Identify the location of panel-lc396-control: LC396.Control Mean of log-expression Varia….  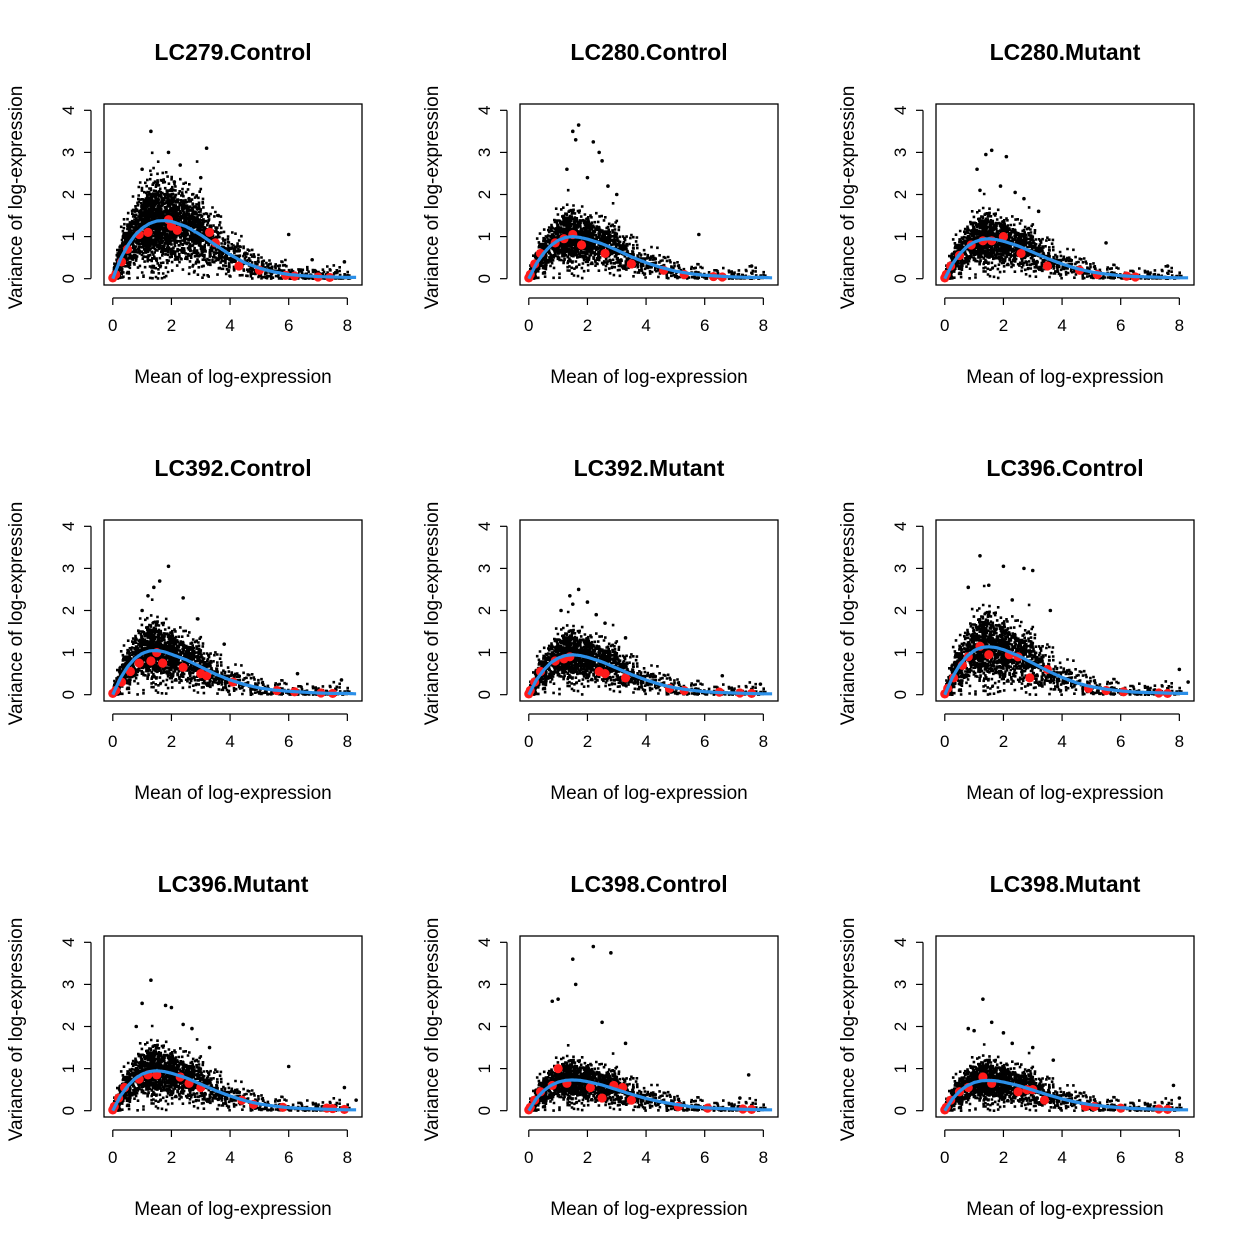
(1016, 629).